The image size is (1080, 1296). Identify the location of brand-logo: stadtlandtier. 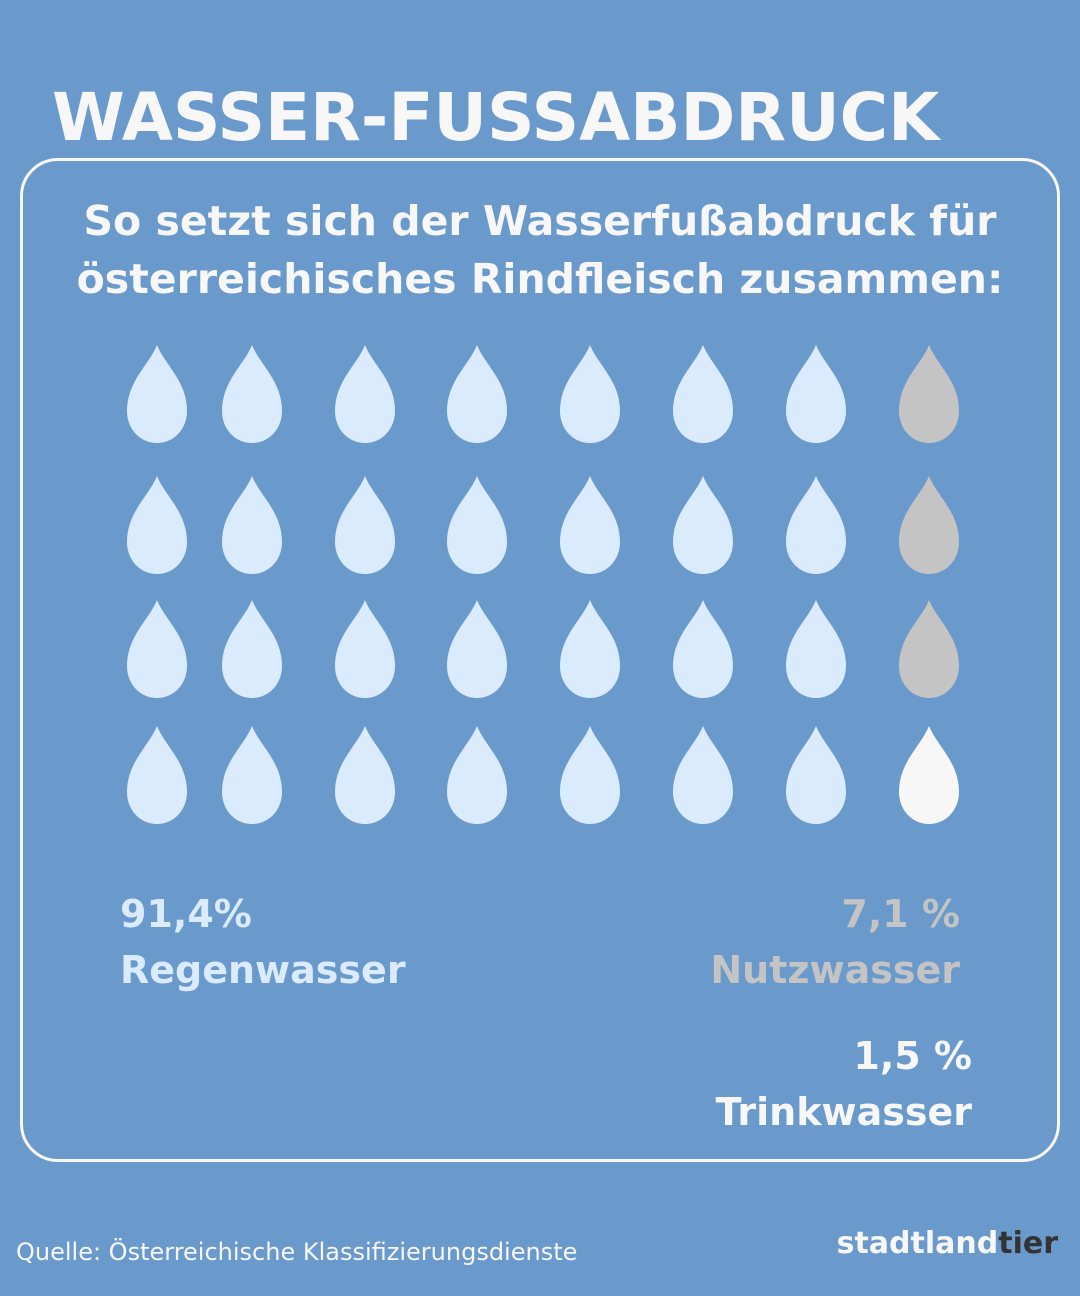
(947, 1244).